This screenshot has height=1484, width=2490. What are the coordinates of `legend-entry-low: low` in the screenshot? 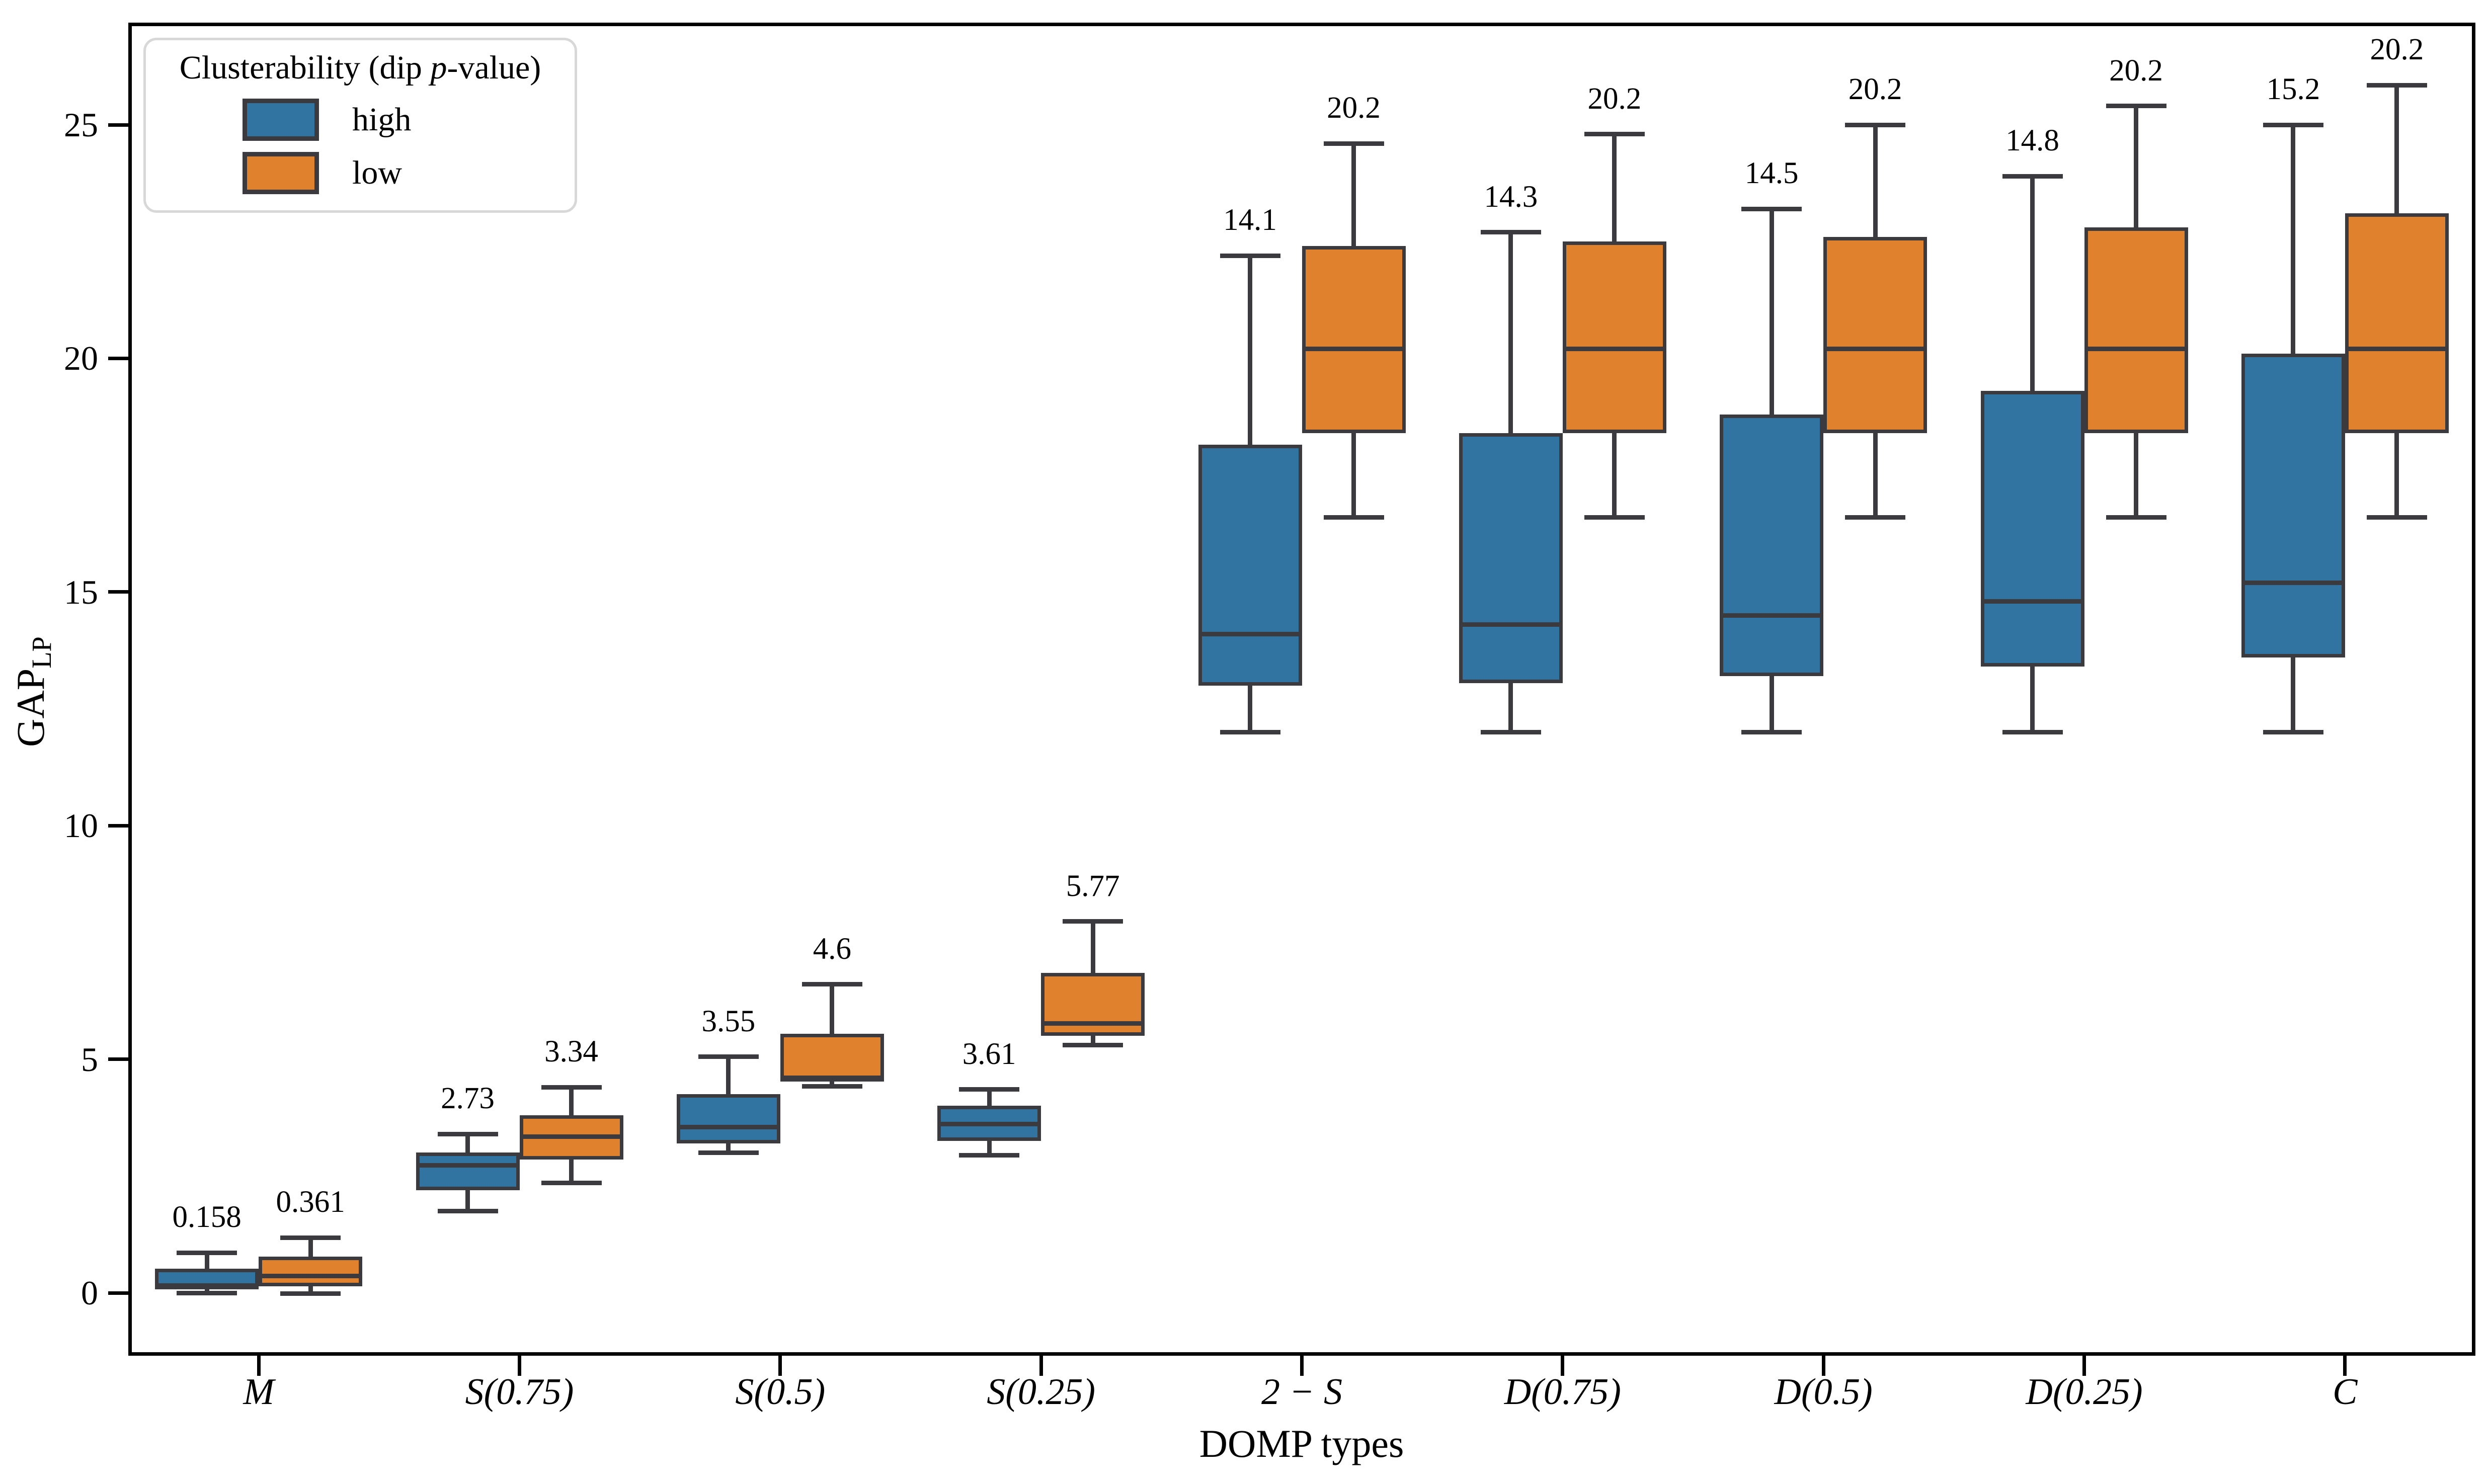 It's located at (360, 173).